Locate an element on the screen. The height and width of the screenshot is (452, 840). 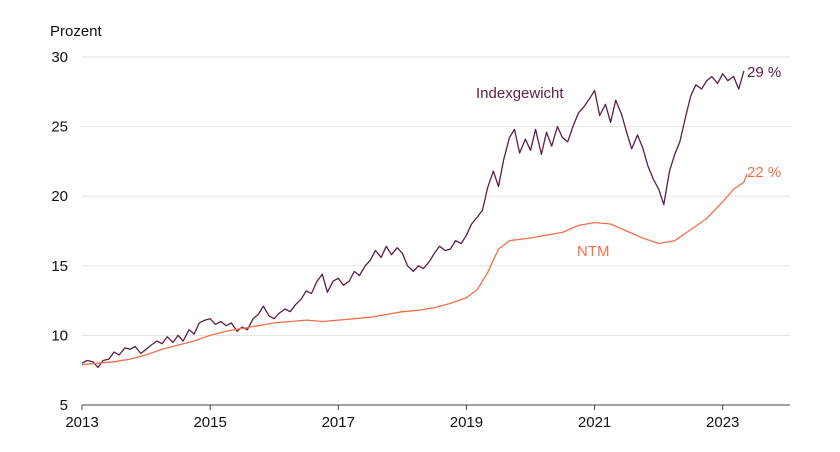
x-tick-label: 2021 is located at coordinates (594, 422).